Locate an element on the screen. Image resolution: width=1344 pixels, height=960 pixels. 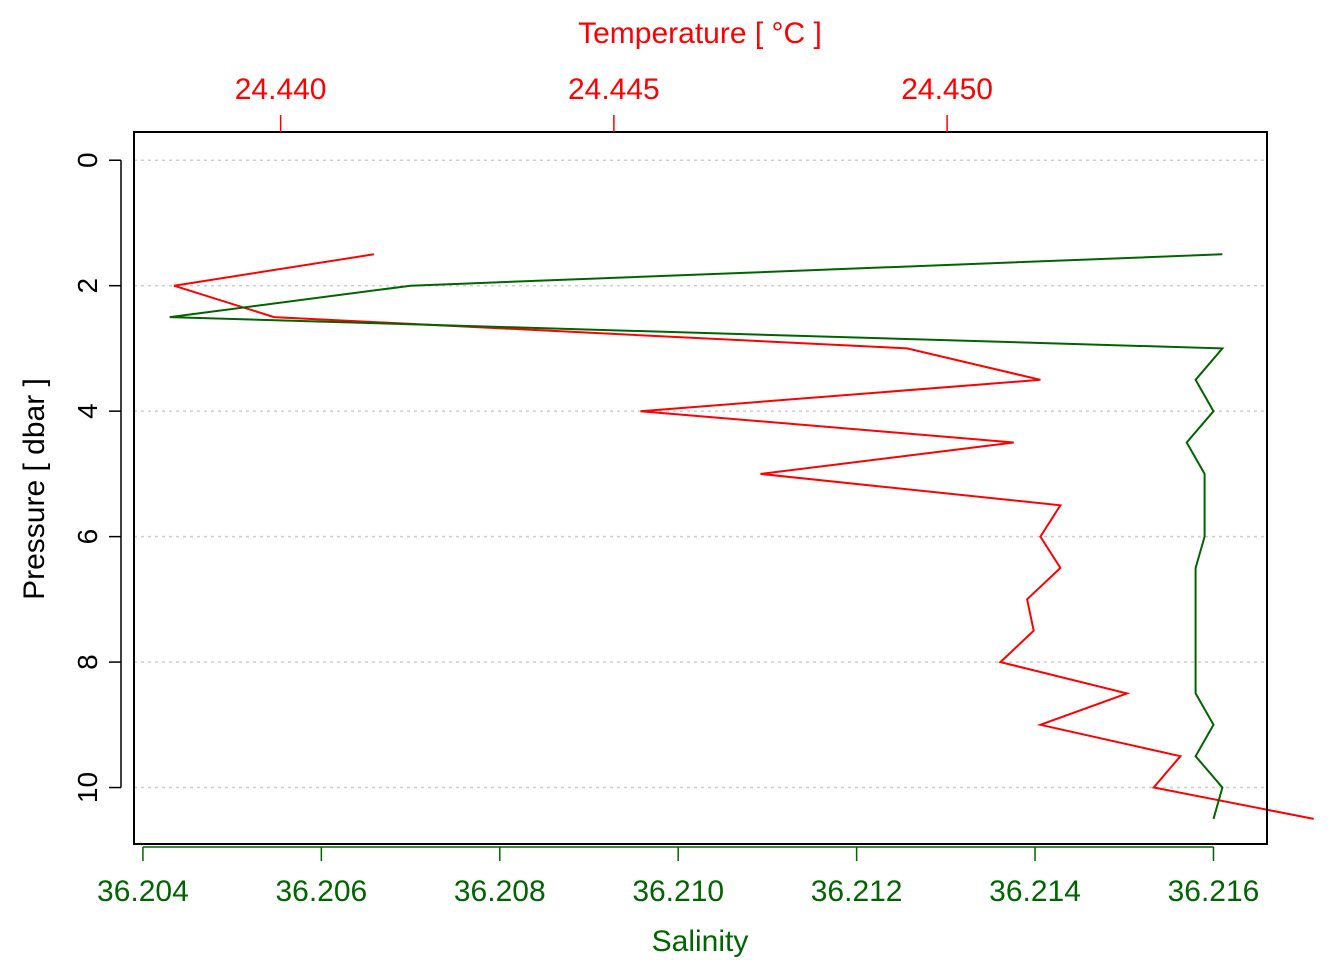
y-tick-label-2: 4 is located at coordinates (87, 411).